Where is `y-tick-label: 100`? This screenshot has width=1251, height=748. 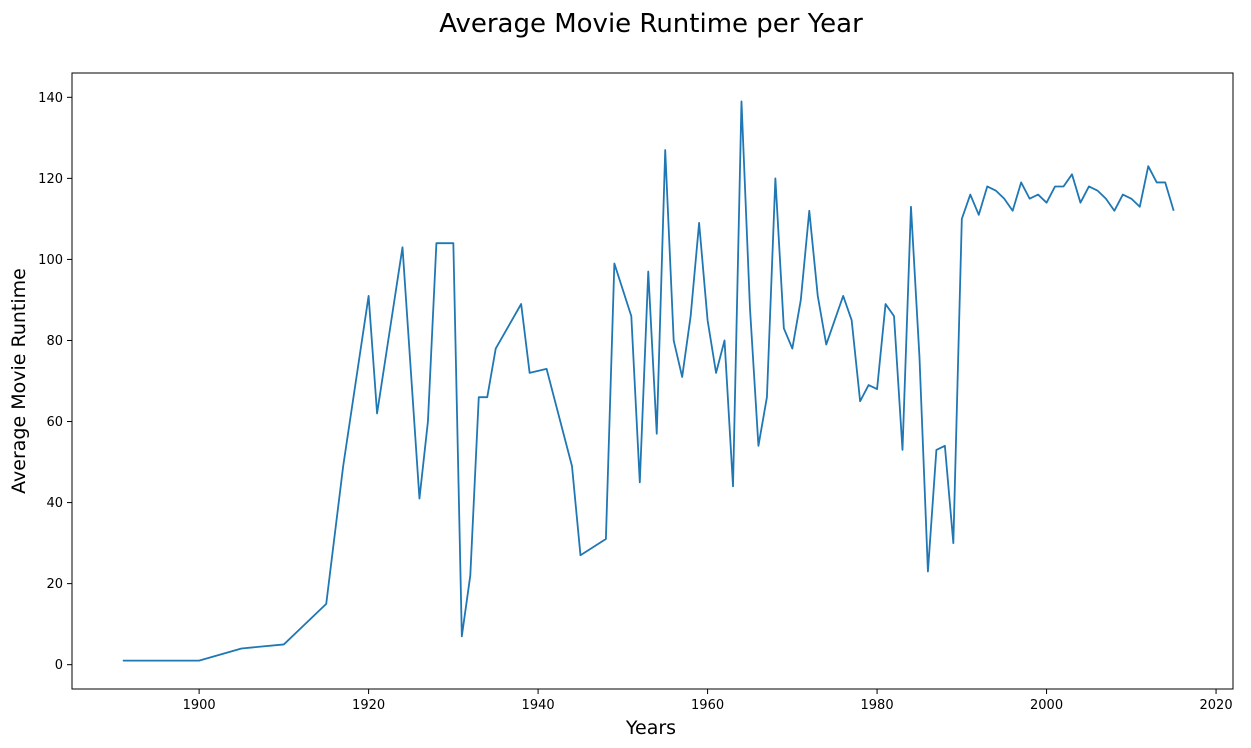
y-tick-label: 100 is located at coordinates (50, 260).